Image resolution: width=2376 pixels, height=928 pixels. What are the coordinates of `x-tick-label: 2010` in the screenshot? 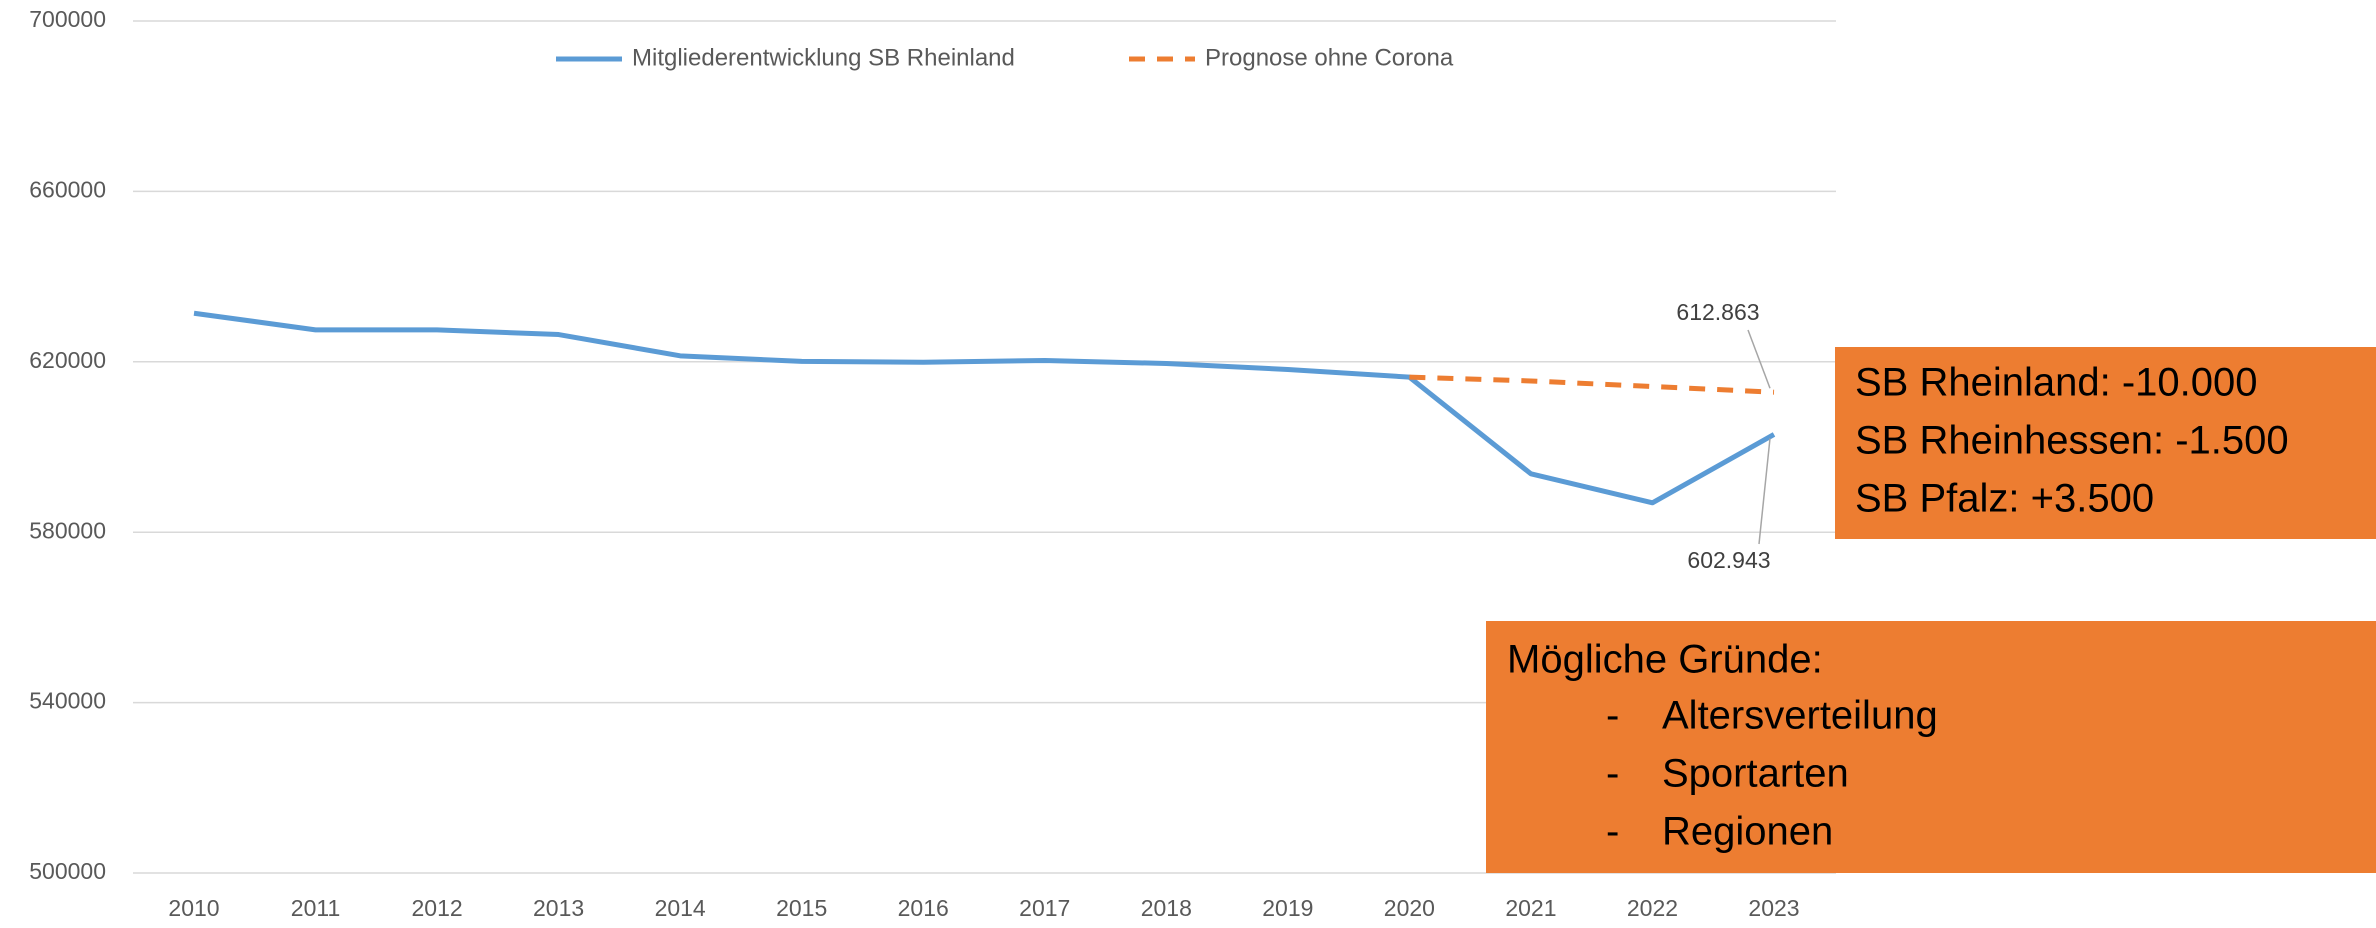 It's located at (193, 908).